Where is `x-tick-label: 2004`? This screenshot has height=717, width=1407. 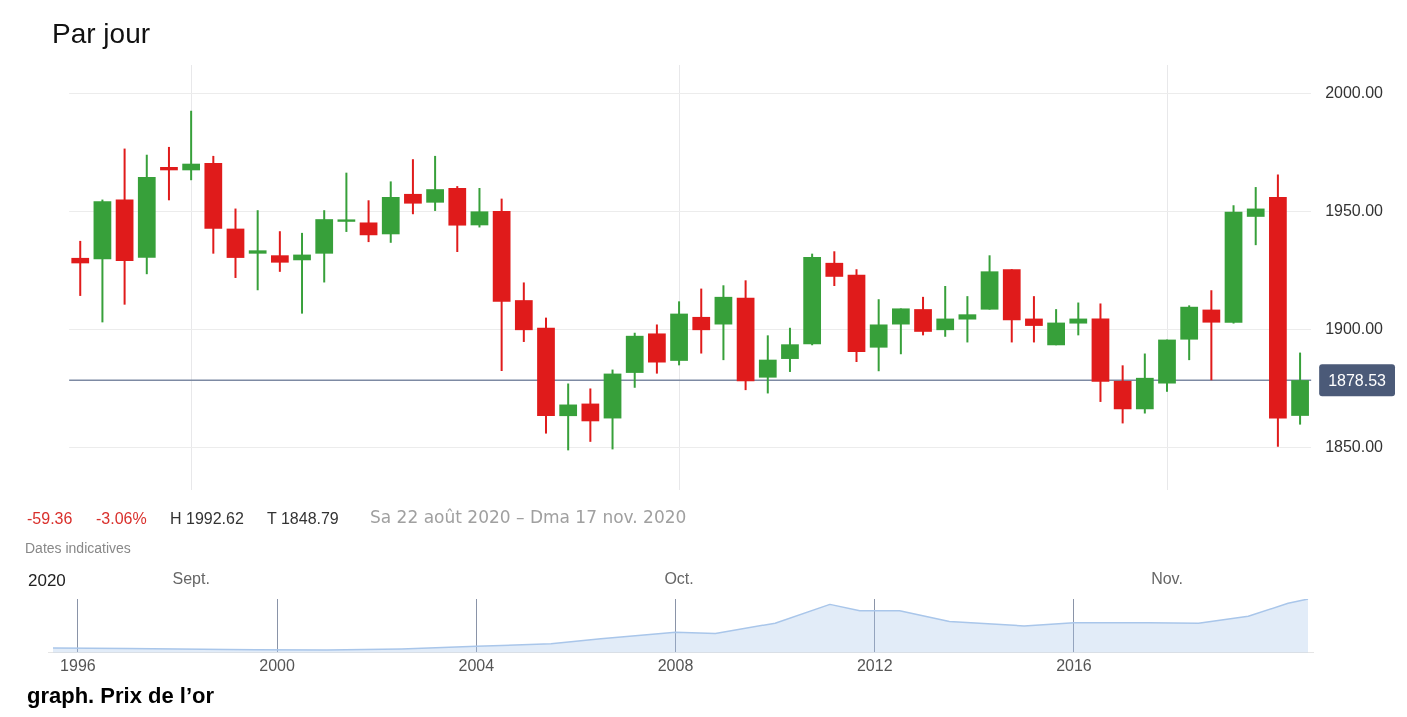 x-tick-label: 2004 is located at coordinates (476, 665).